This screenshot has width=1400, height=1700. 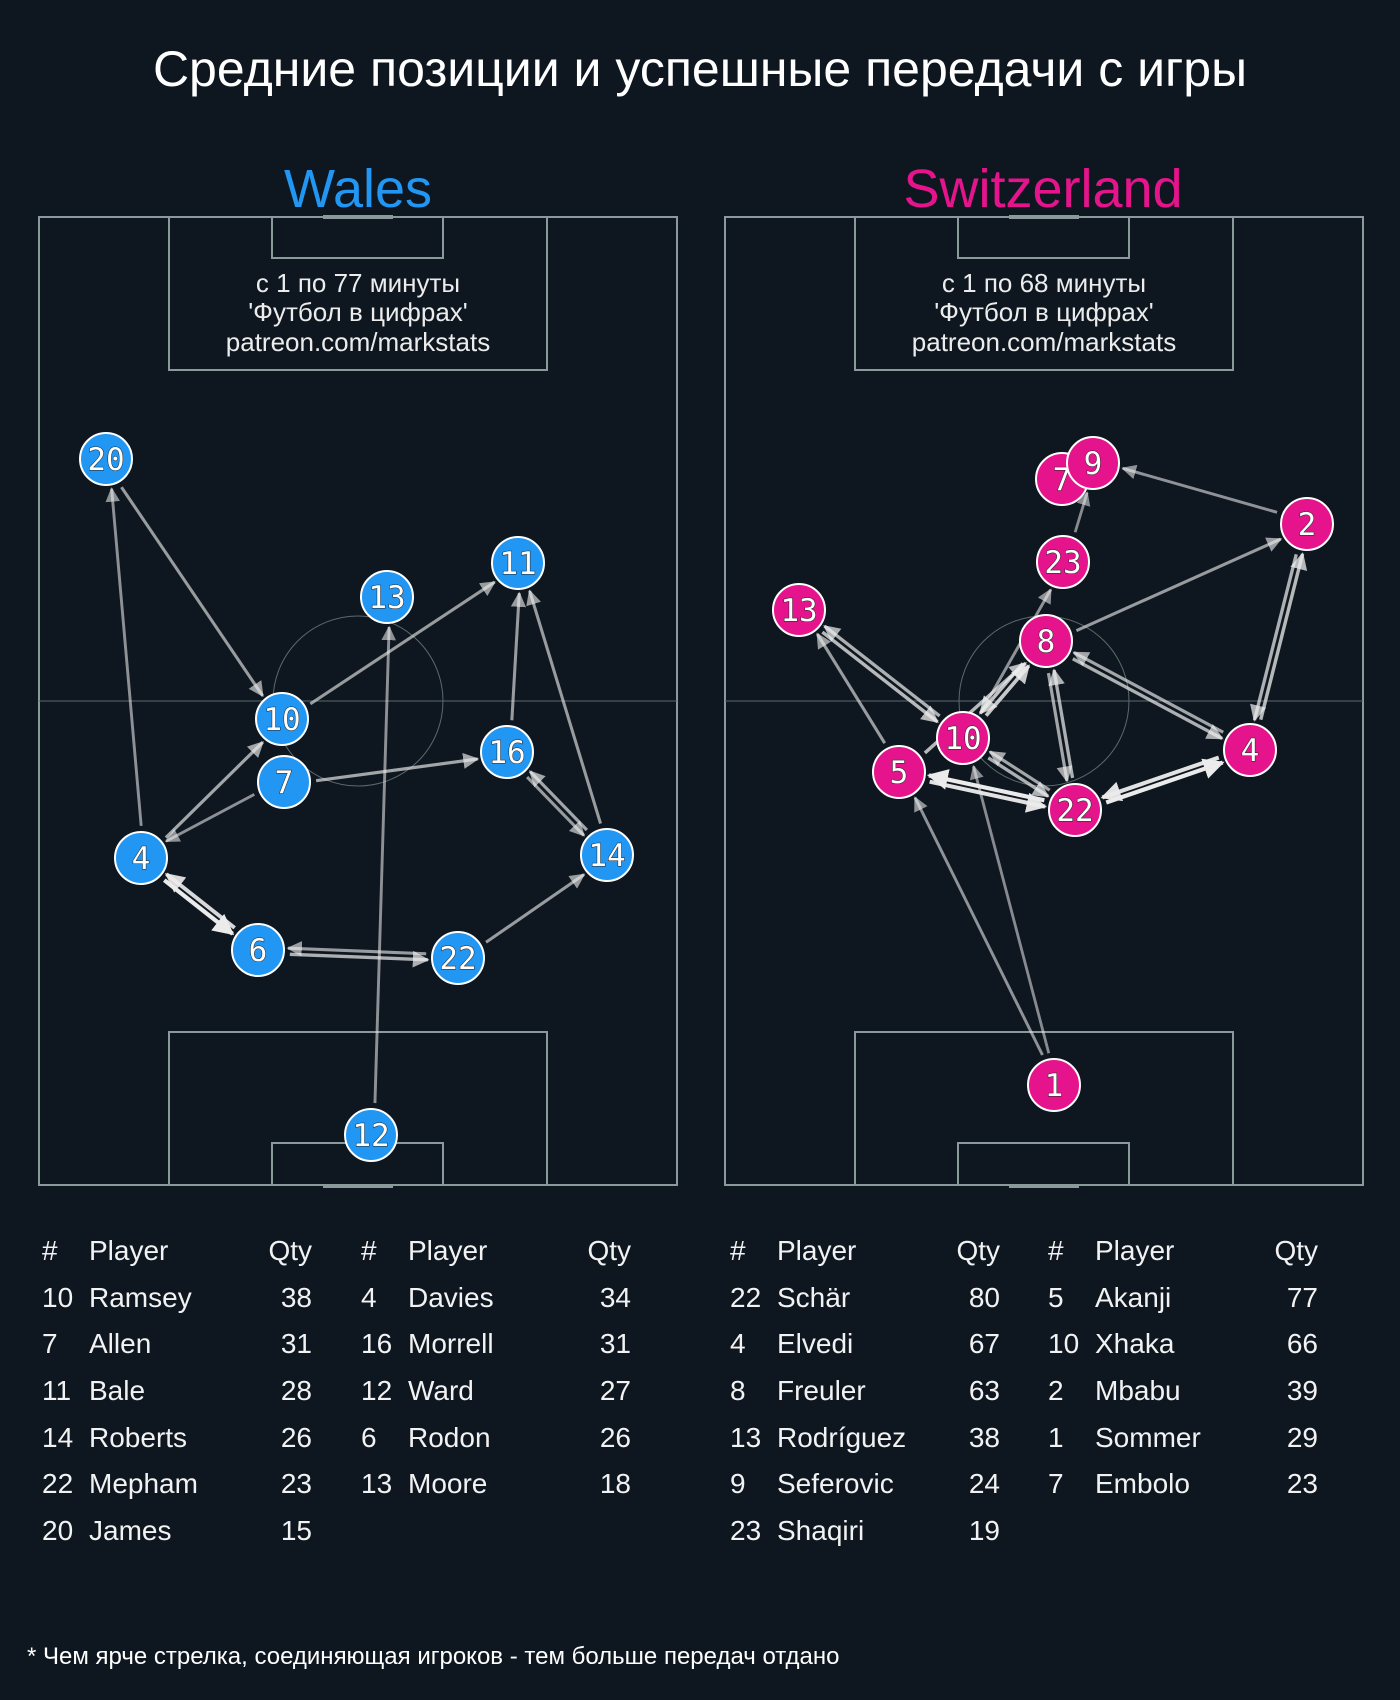 I want to click on player-name: Davies, so click(x=451, y=1297).